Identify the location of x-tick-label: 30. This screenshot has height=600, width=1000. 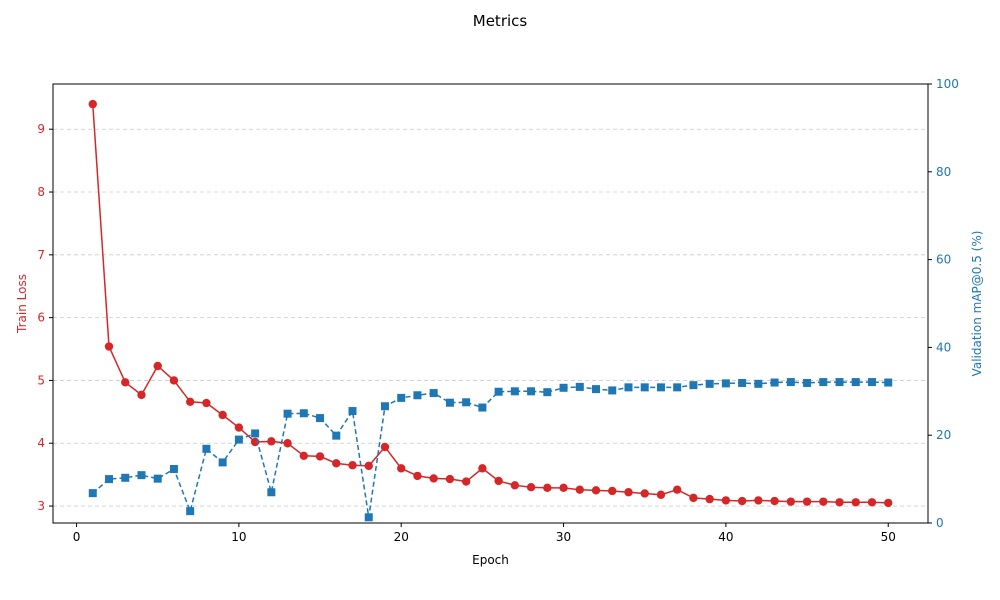
(563, 537).